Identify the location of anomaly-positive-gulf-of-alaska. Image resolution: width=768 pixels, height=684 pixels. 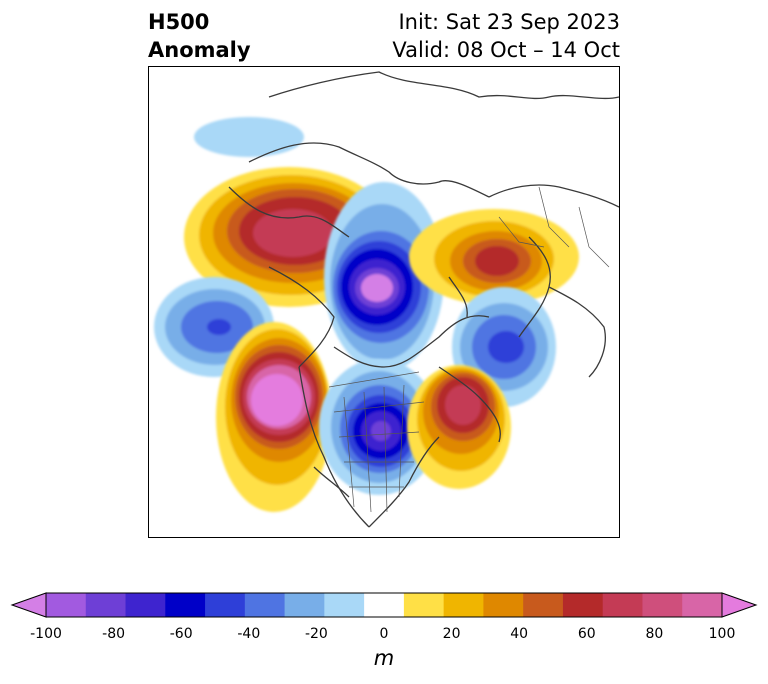
(274, 417).